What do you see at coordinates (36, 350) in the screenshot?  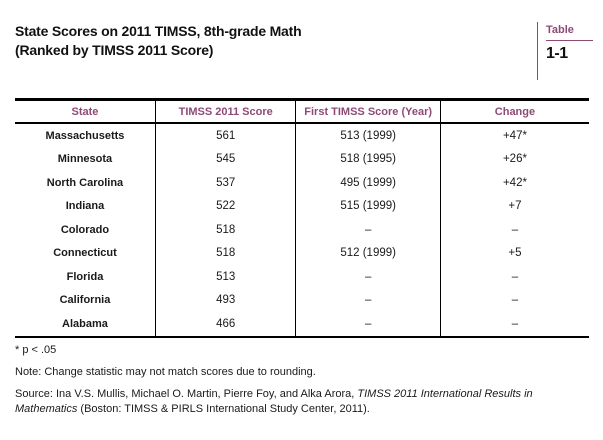 I see `significance-note: * p < .05` at bounding box center [36, 350].